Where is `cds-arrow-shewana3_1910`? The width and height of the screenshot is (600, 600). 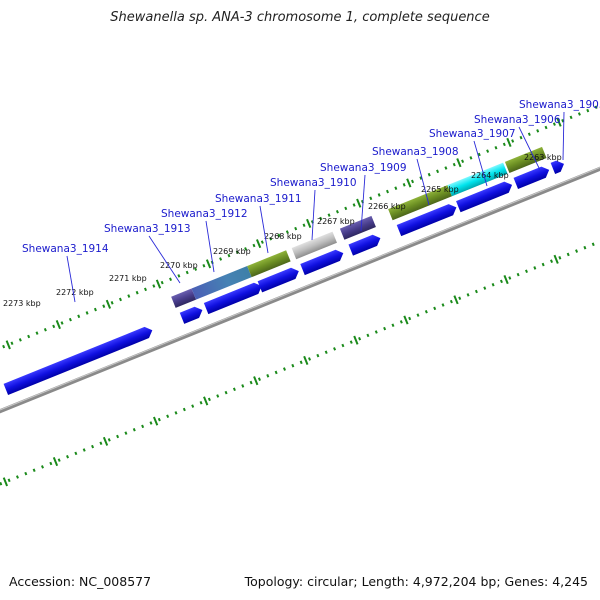
cds-arrow-shewana3_1910 is located at coordinates (322, 262).